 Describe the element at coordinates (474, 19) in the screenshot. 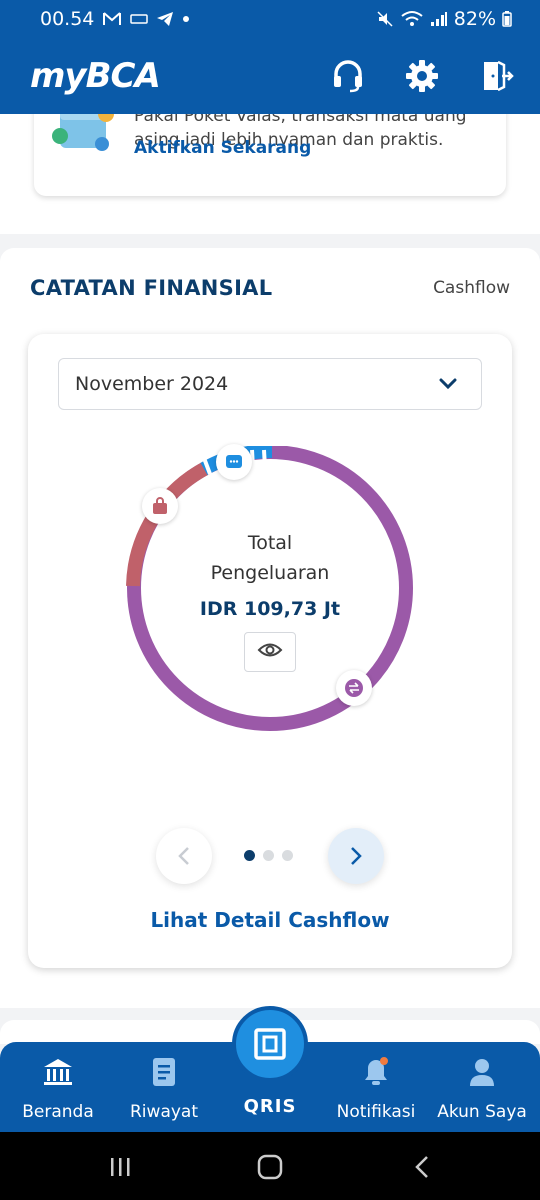

I see `battery-text: 82%` at that location.